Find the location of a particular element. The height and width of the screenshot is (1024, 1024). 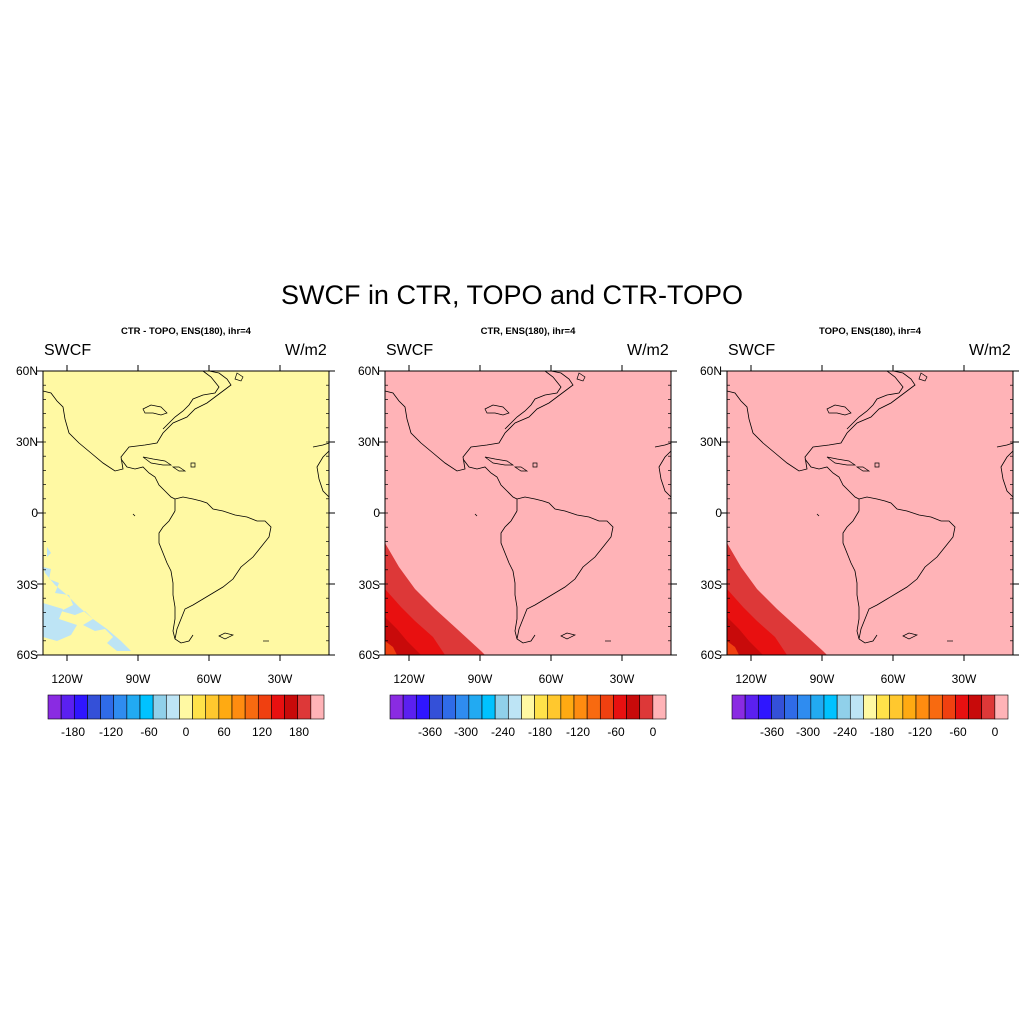

map-field is located at coordinates (186, 513).